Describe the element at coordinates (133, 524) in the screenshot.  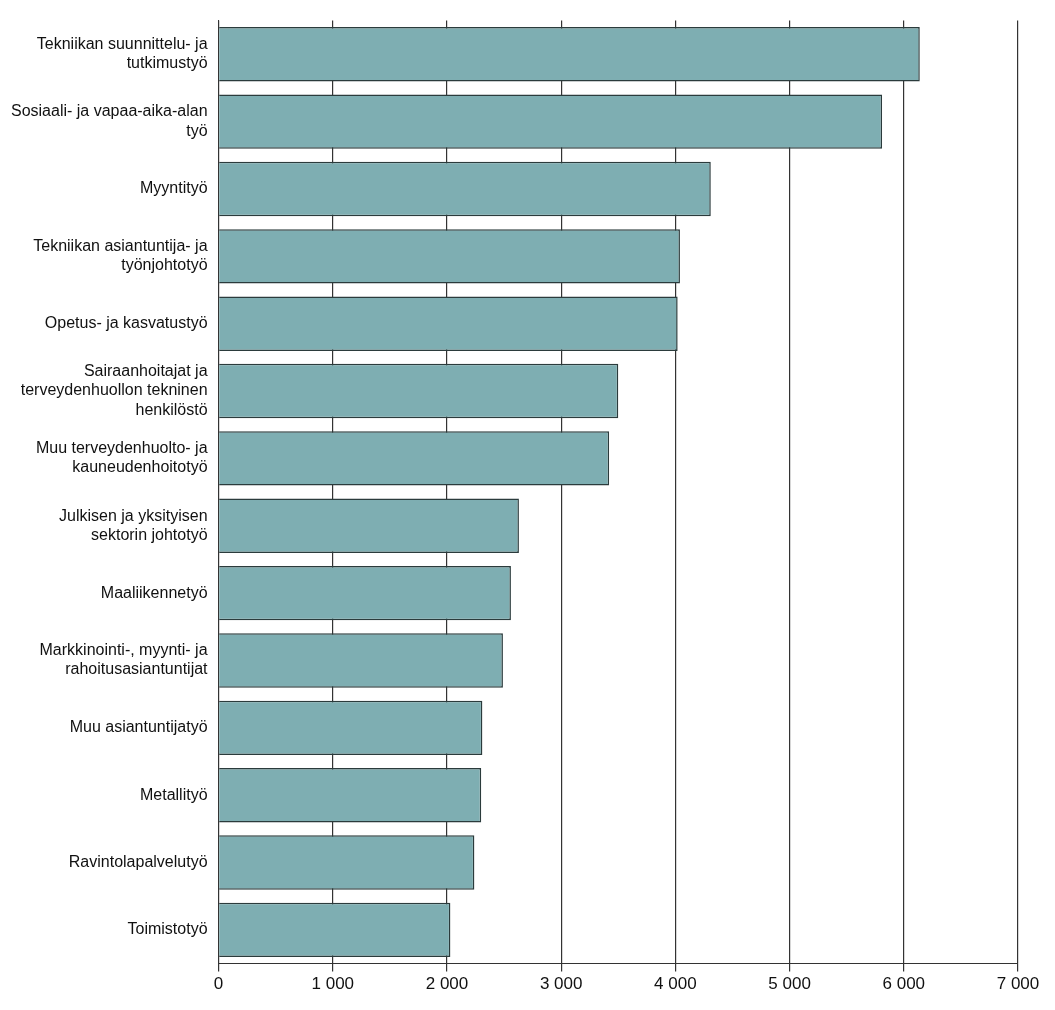
I see `y-tick-label: Julkisen ja yksityisen sektorin johtotyö` at that location.